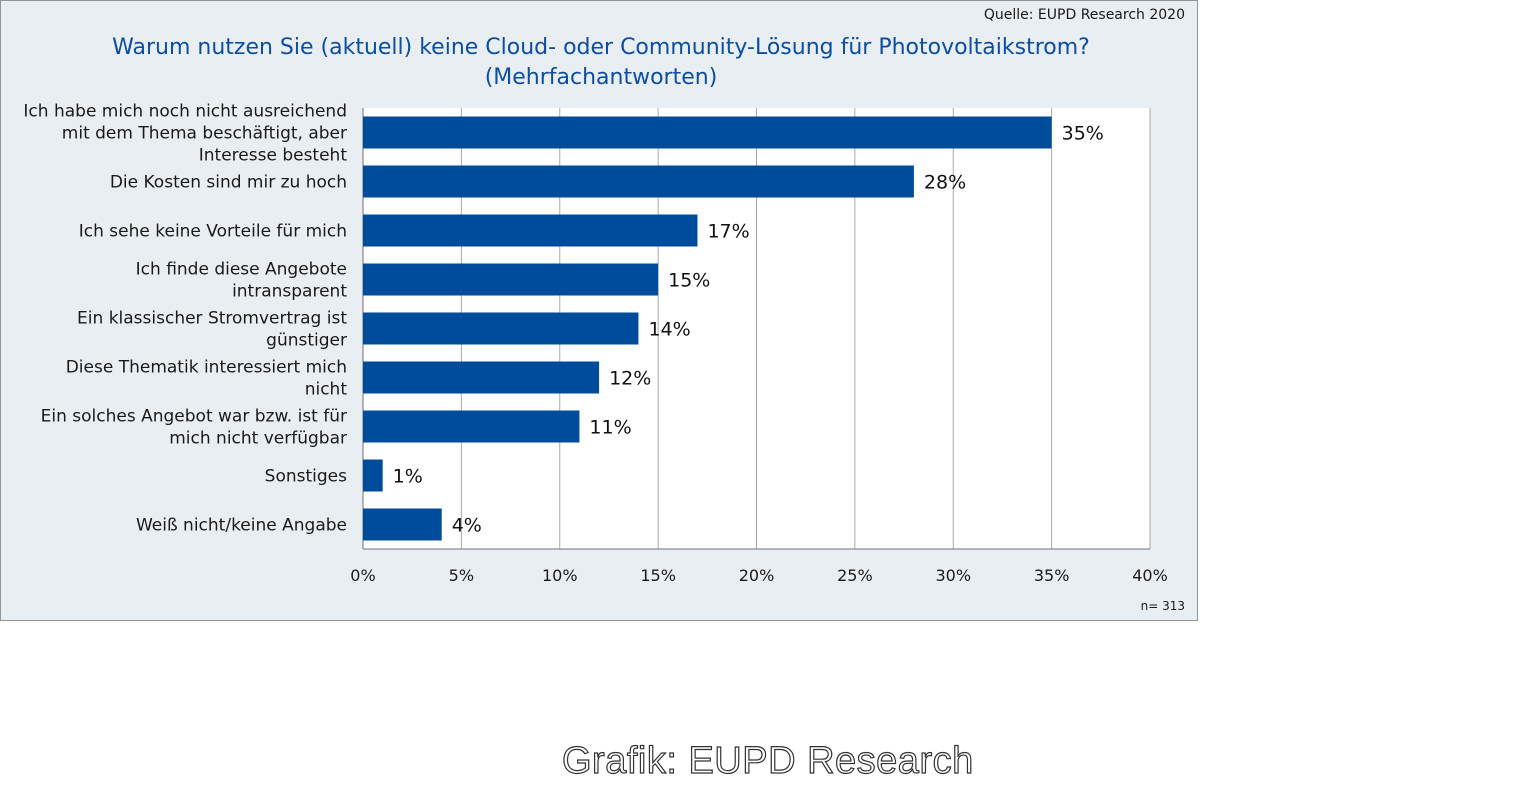 The width and height of the screenshot is (1525, 800). I want to click on x-tick-label: 20%, so click(757, 575).